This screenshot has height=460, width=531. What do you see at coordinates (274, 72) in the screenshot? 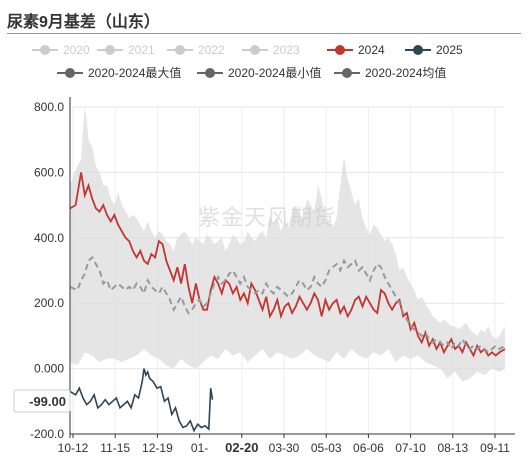
I see `legend-label: 2020-2024最小值` at bounding box center [274, 72].